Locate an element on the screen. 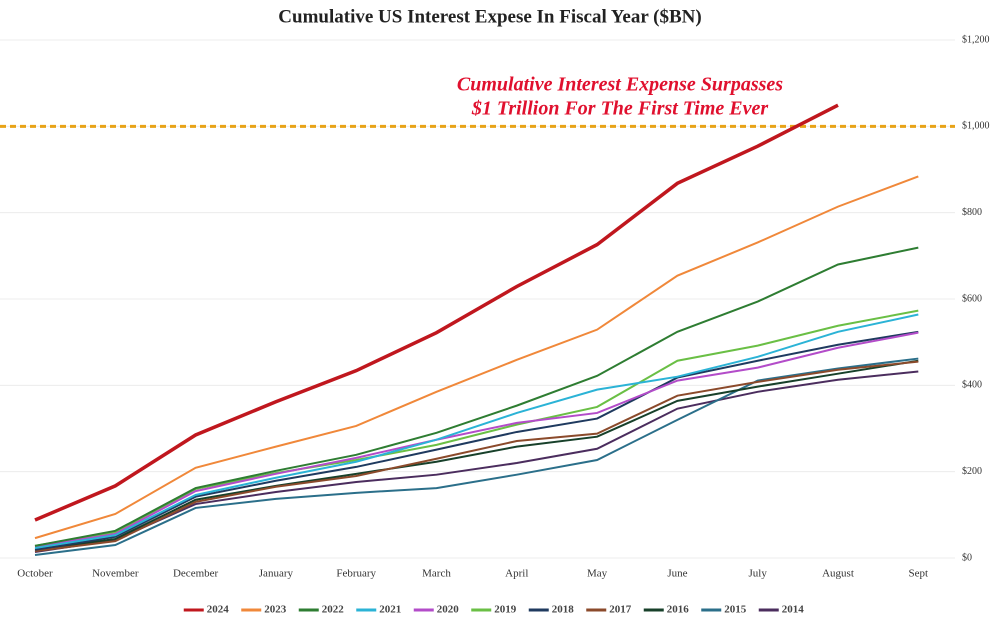  legend-label: 2021 is located at coordinates (390, 610).